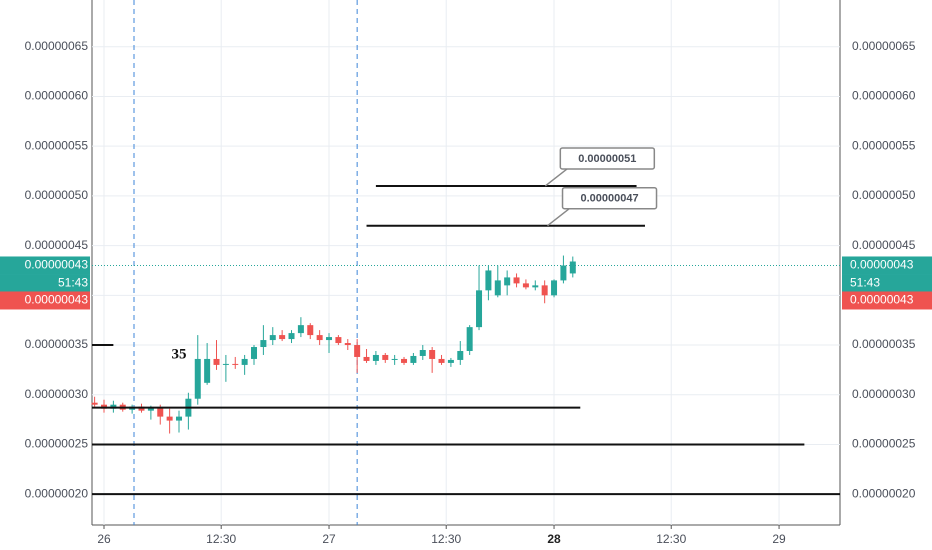 The image size is (932, 550). Describe the element at coordinates (57, 493) in the screenshot. I see `y-tick-label: 0.00000020` at that location.